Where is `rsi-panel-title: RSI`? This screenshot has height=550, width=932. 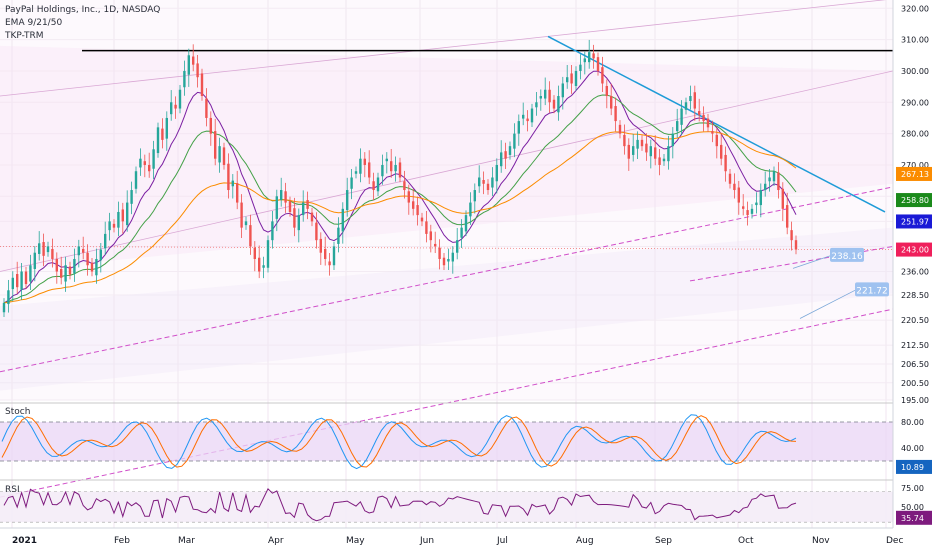 rsi-panel-title: RSI is located at coordinates (12, 490).